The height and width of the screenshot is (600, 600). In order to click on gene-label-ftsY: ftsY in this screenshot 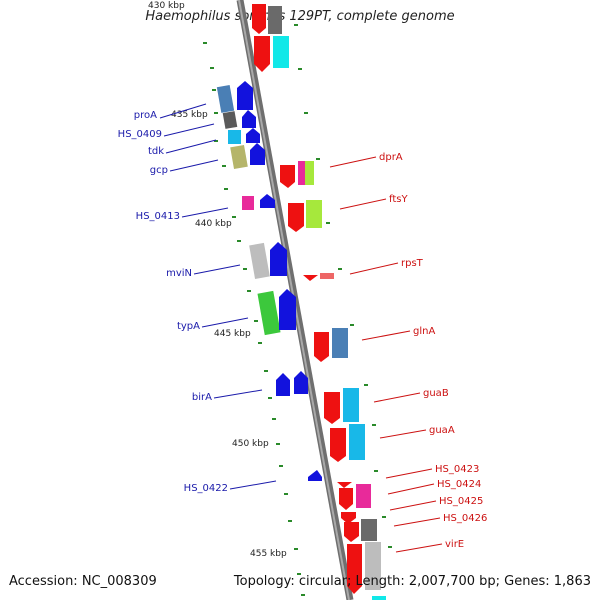, I will do `click(398, 199)`.